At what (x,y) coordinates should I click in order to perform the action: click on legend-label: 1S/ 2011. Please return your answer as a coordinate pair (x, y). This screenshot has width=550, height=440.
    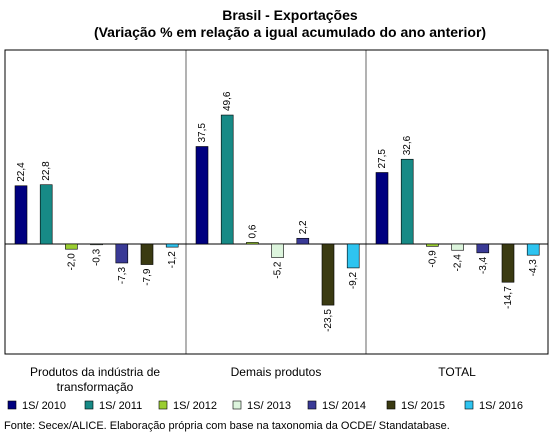
    Looking at the image, I should click on (120, 406).